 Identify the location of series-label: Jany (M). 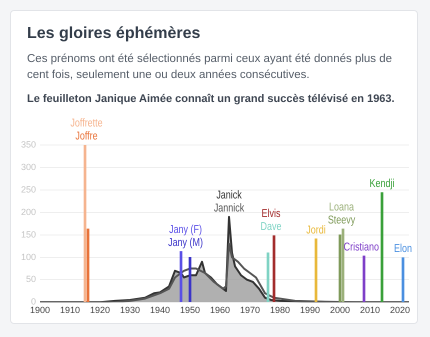
(185, 243).